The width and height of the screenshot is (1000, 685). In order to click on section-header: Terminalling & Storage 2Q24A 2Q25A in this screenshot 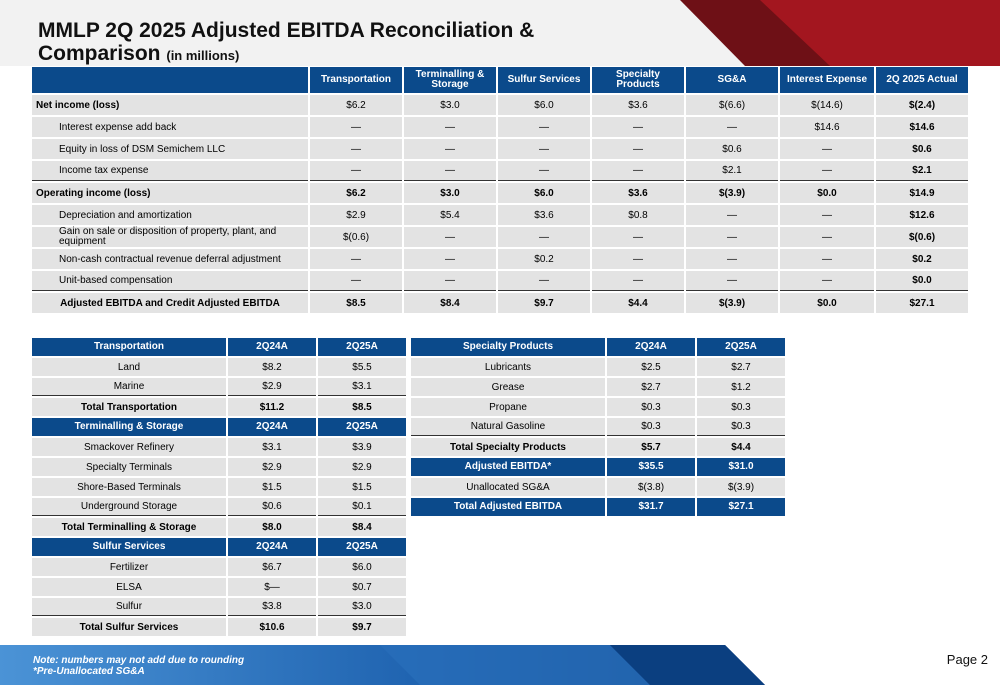, I will do `click(219, 427)`.